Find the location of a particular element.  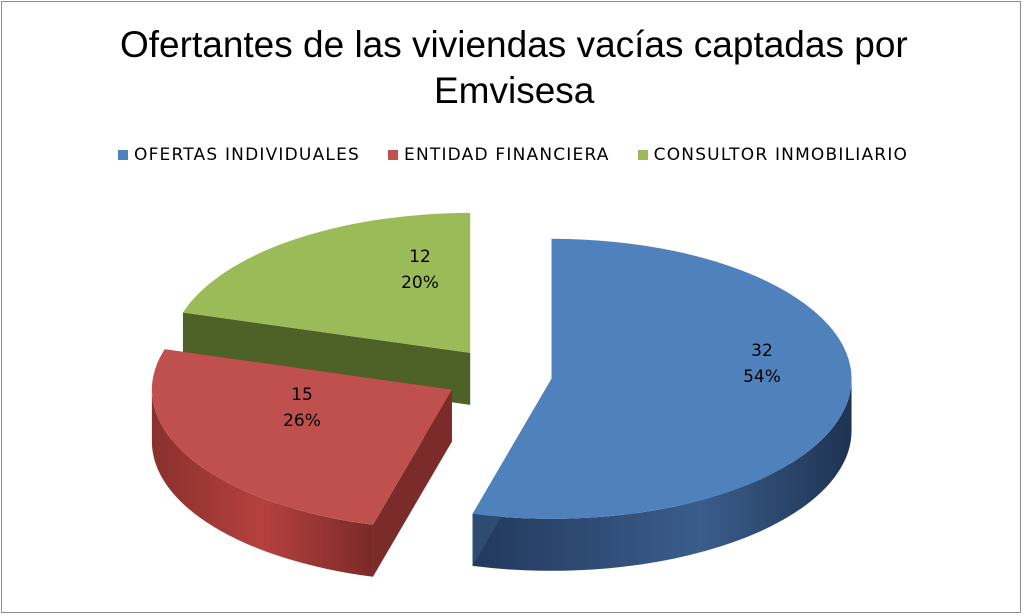

data-label-value-entidad-financiera: 15 is located at coordinates (302, 395).